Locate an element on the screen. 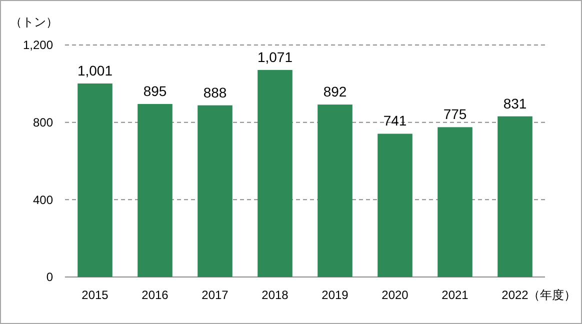 The width and height of the screenshot is (582, 324). data-label: 888 is located at coordinates (215, 92).